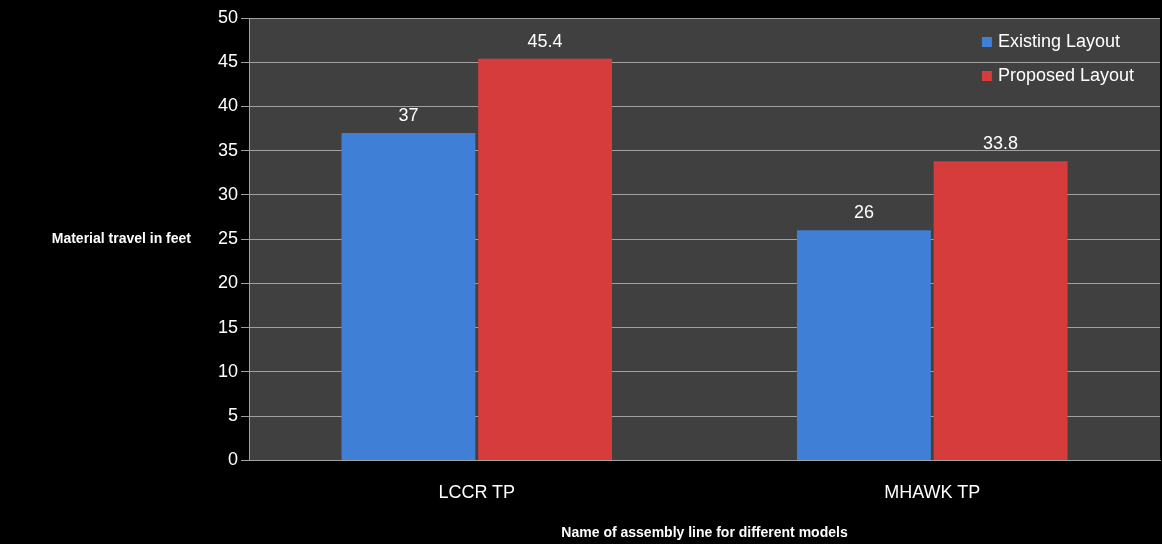 The image size is (1162, 544). I want to click on y-tick-label: 5, so click(233, 415).